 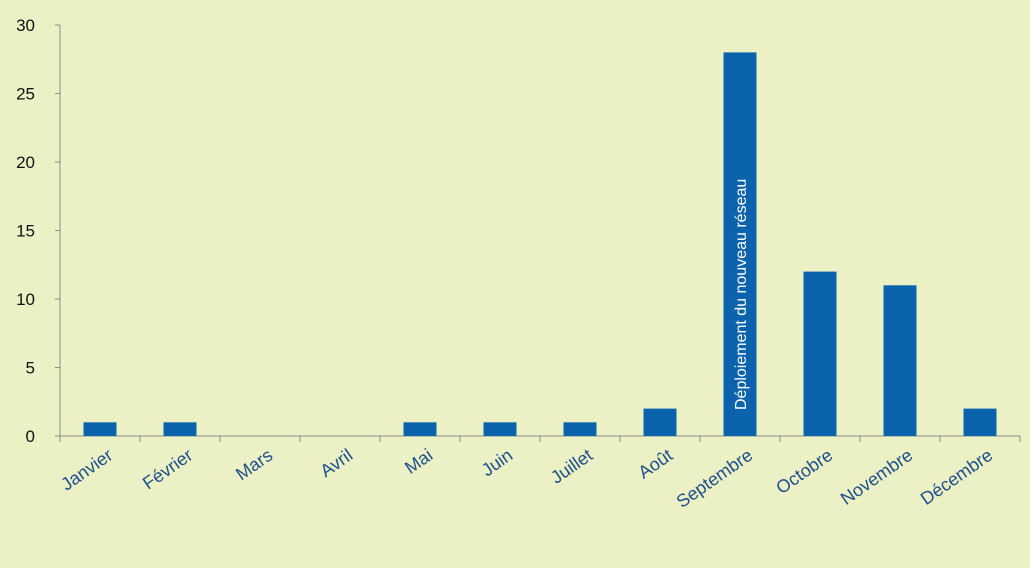 I want to click on y-tick-label: 0, so click(x=30, y=436).